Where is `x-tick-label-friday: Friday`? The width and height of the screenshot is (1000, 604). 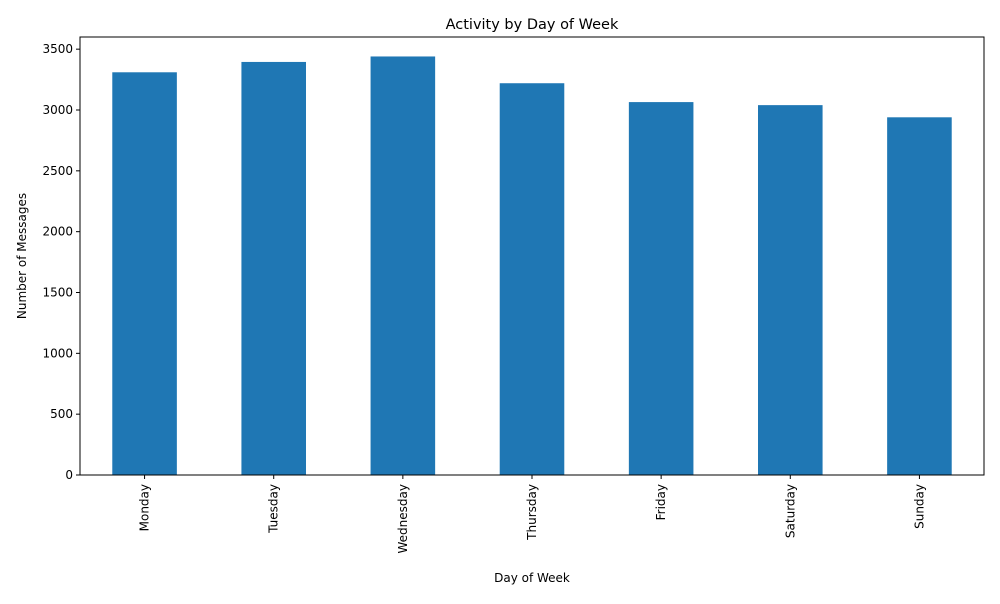 x-tick-label-friday: Friday is located at coordinates (661, 502).